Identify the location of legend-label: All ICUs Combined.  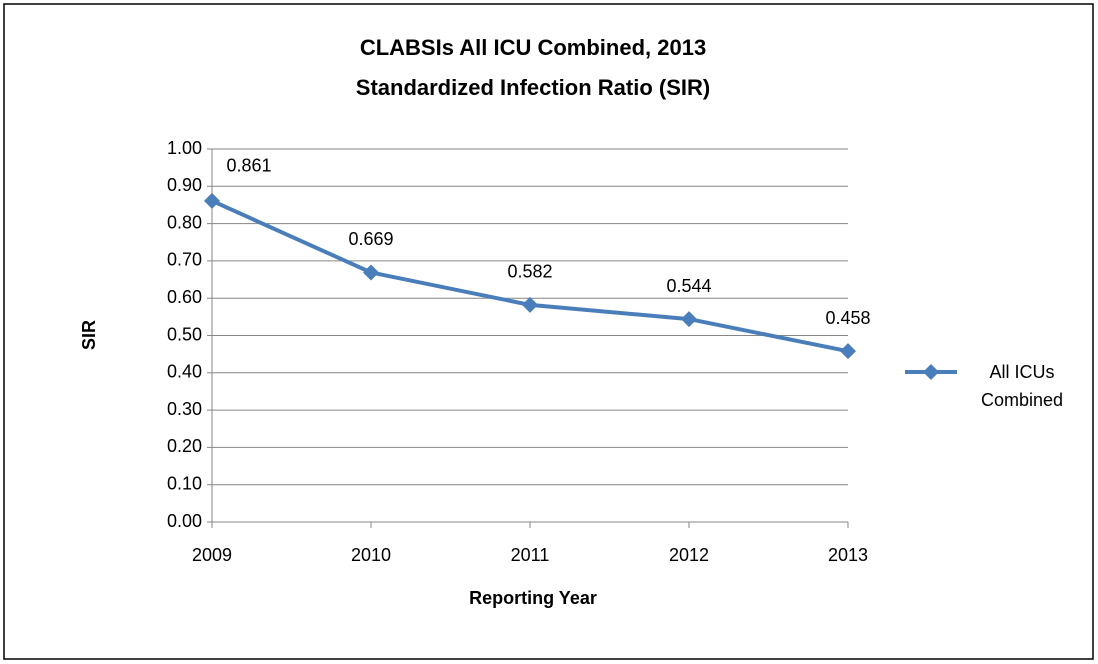
(1022, 386).